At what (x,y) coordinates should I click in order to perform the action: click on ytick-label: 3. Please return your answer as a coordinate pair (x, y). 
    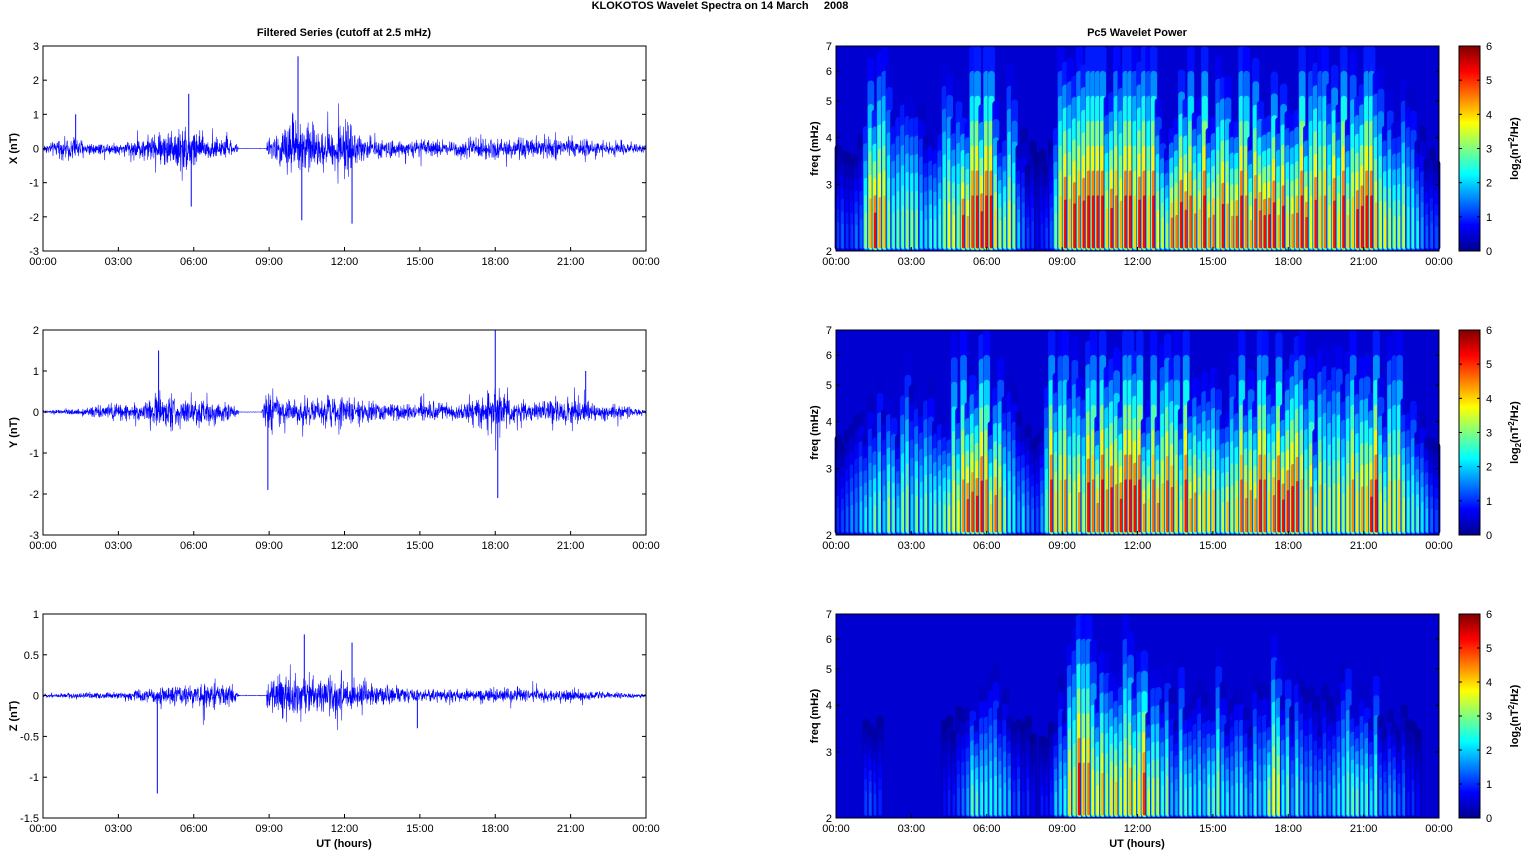
    Looking at the image, I should click on (829, 186).